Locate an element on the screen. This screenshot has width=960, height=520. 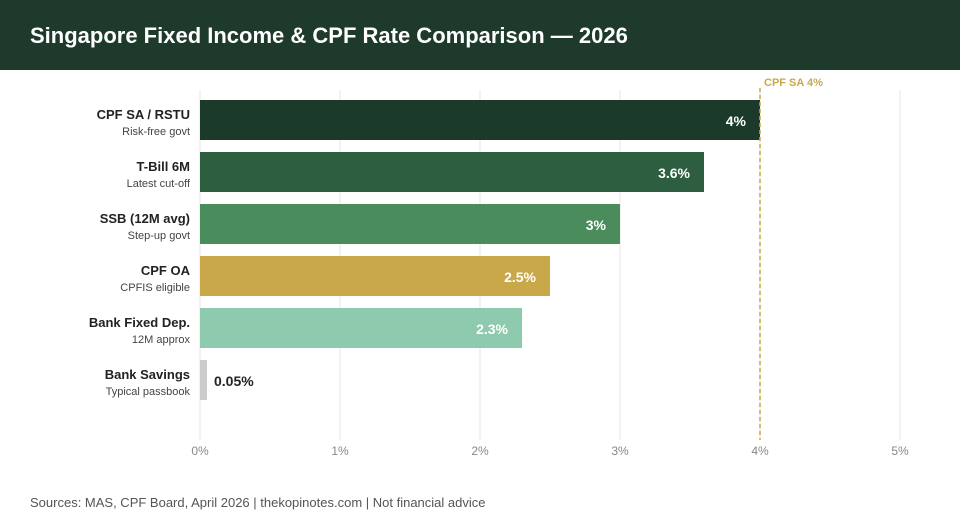
category-sublabel: Typical passbook is located at coordinates (148, 392).